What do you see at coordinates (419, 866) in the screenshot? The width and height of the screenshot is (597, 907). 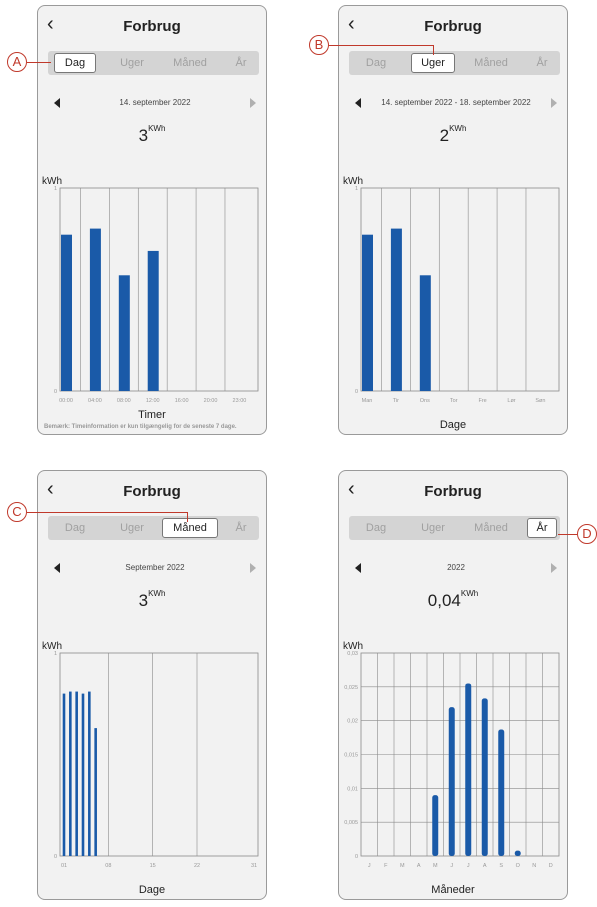 I see `x-tick-label: A` at bounding box center [419, 866].